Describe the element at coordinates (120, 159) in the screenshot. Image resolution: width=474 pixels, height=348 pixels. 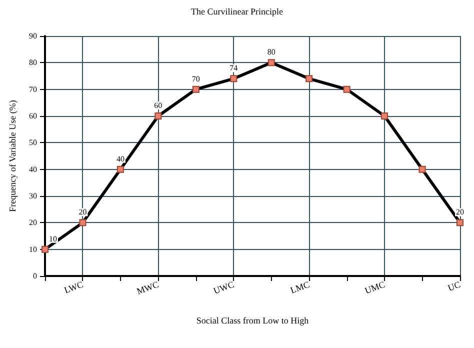
I see `data-label: 40` at that location.